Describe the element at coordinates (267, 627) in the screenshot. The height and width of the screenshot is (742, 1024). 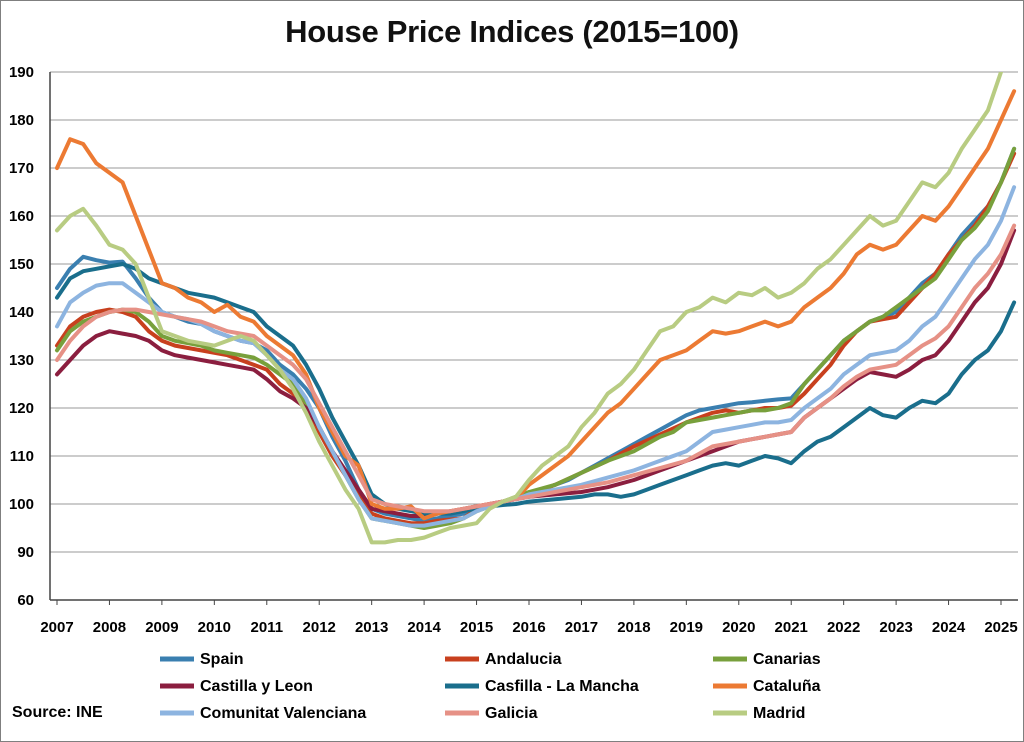
I see `x-tick-label: 2011` at that location.